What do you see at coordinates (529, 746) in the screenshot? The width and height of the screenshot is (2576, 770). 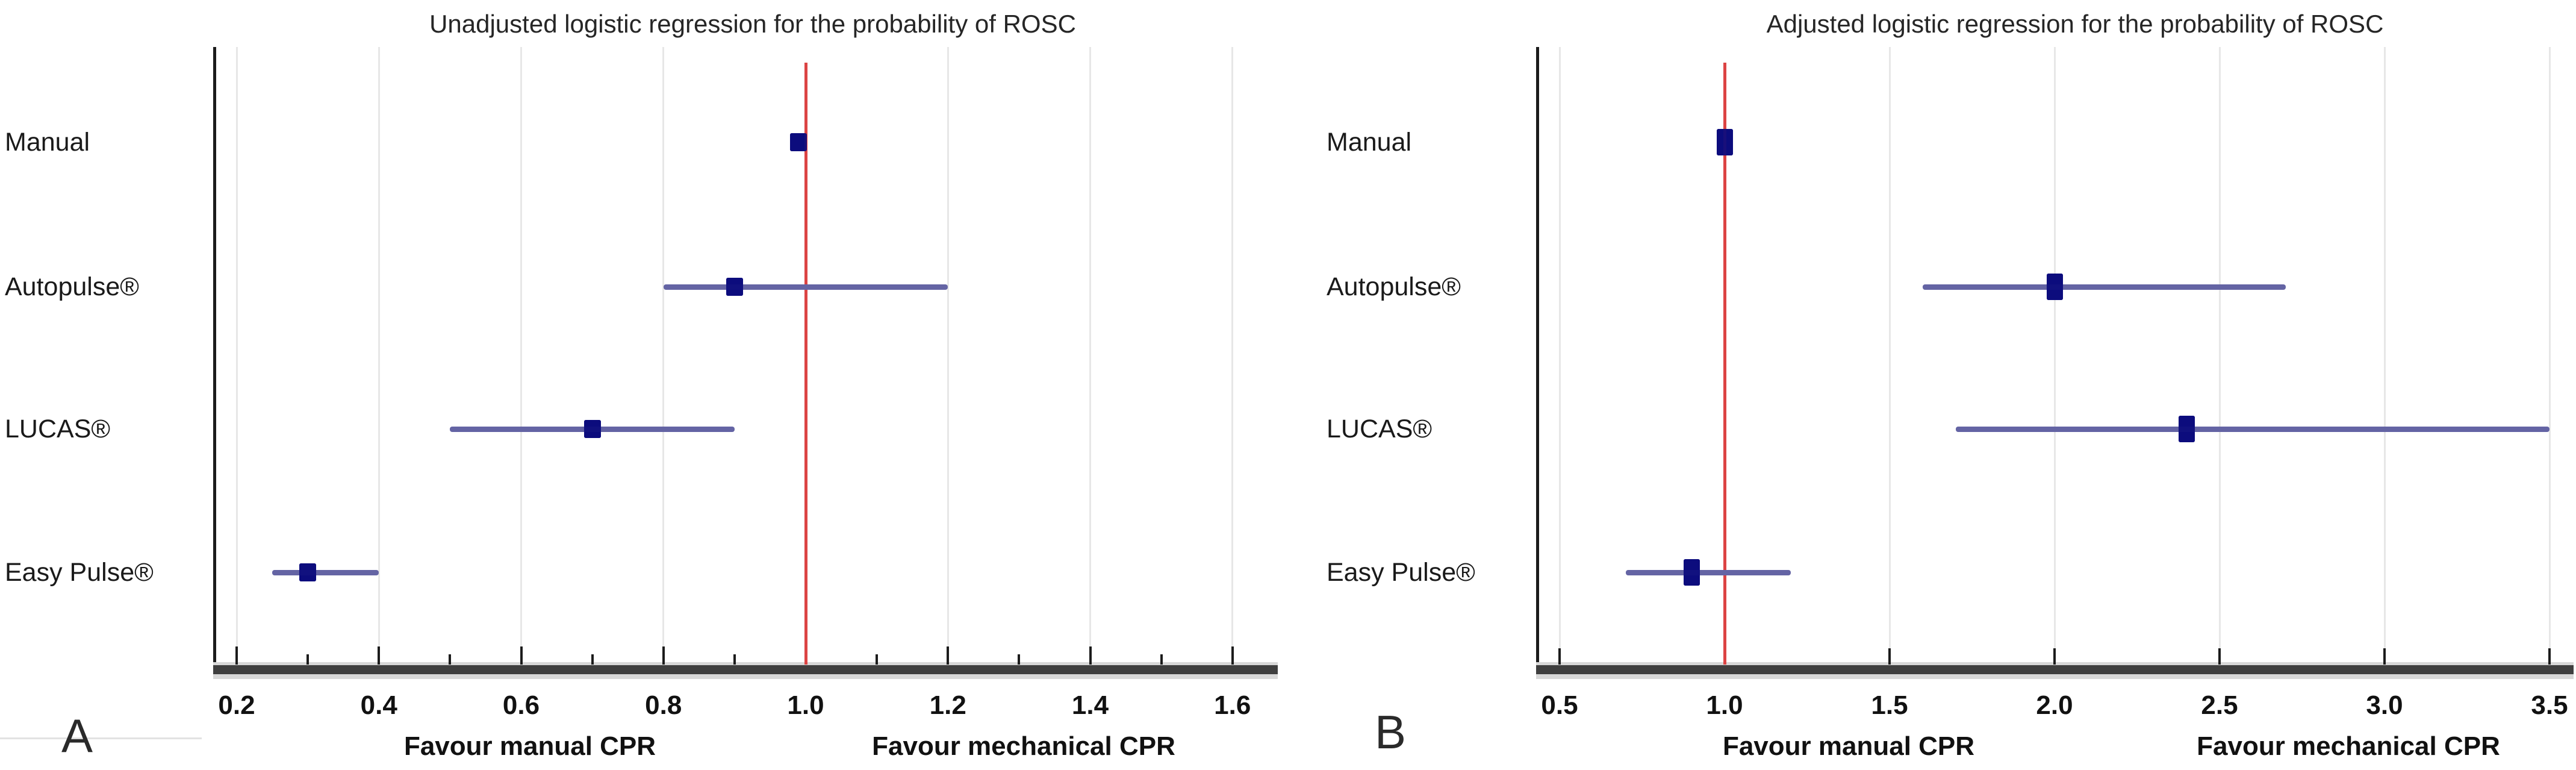 I see `panel-a-favour-manual-label: Favour manual CPR` at bounding box center [529, 746].